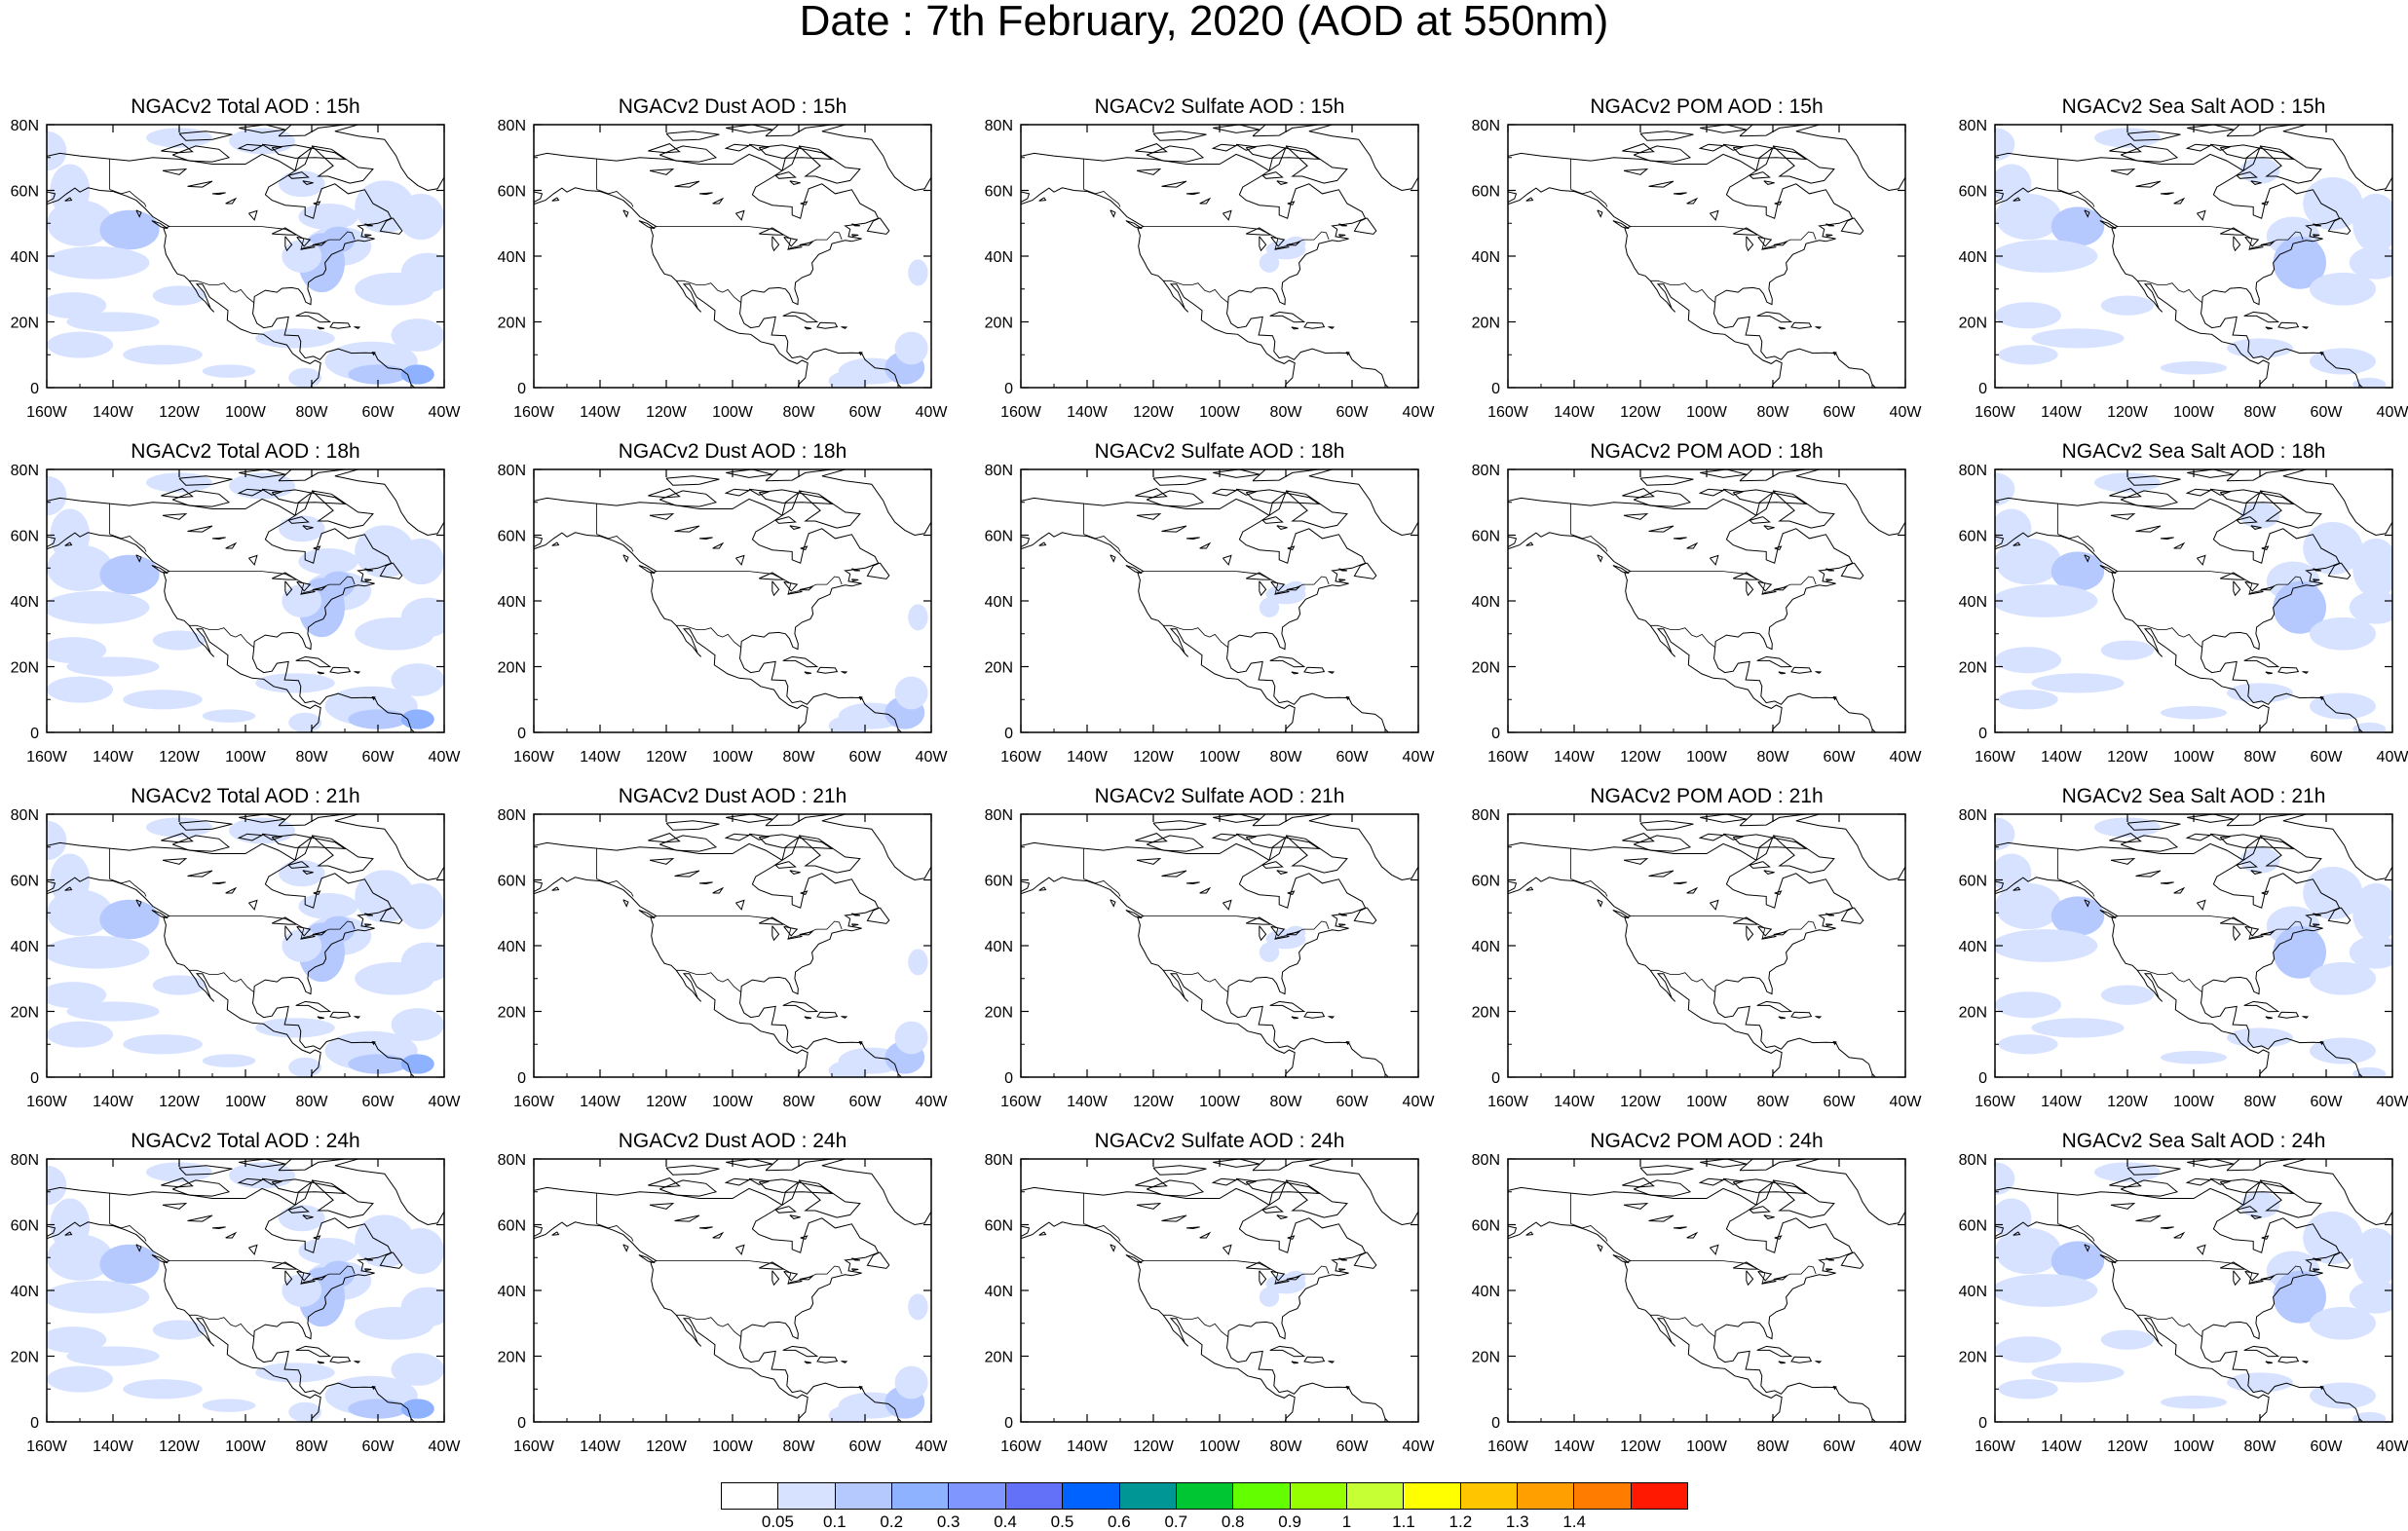  Describe the element at coordinates (948, 1521) in the screenshot. I see `colorbar-label: 0.3` at that location.